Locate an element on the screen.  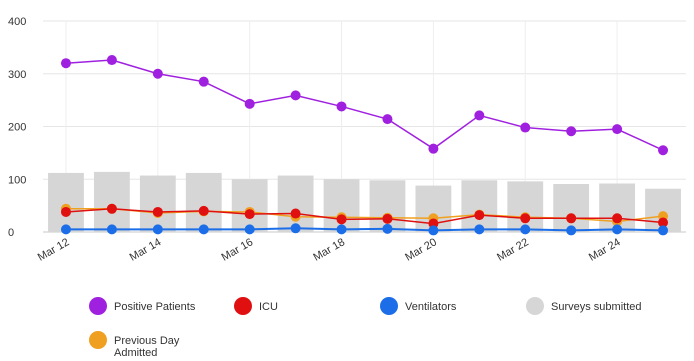
y-tick-label: 300 is located at coordinates (17, 75).